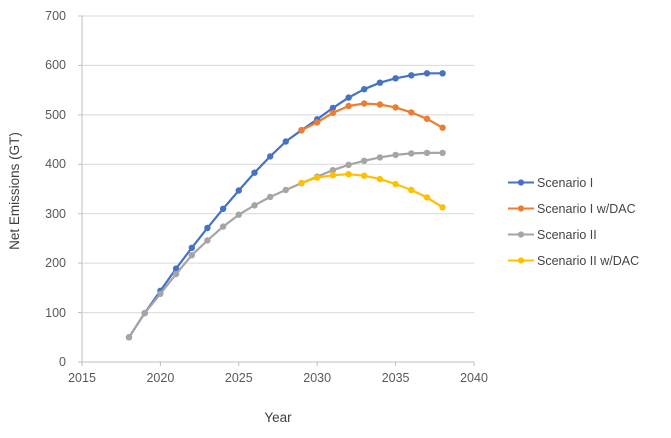 The width and height of the screenshot is (671, 438). Describe the element at coordinates (278, 417) in the screenshot. I see `x-axis-title: Year` at that location.